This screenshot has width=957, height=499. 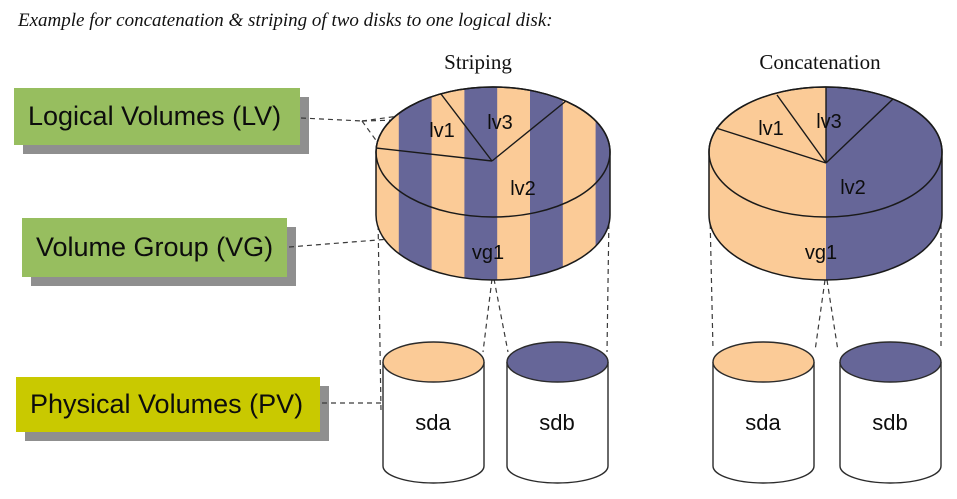 What do you see at coordinates (771, 145) in the screenshot?
I see `concat-sector-line-lv1-left` at bounding box center [771, 145].